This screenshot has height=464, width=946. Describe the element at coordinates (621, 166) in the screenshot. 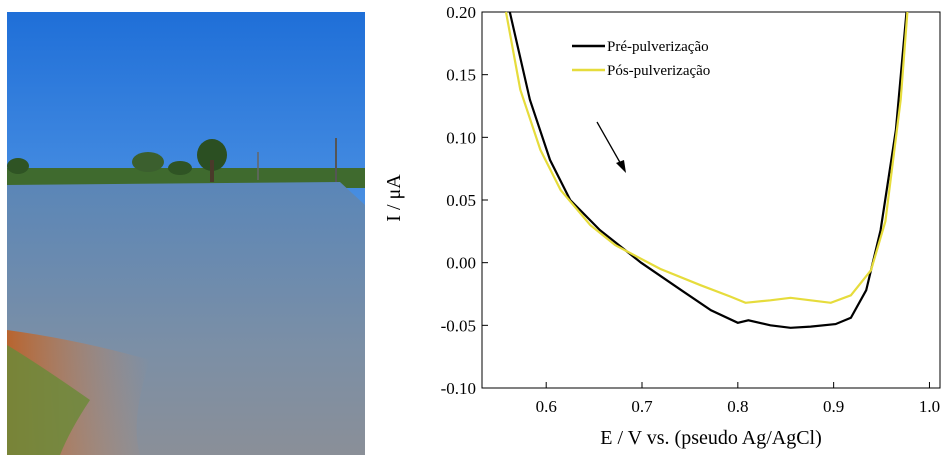

I see `arrow-head` at that location.